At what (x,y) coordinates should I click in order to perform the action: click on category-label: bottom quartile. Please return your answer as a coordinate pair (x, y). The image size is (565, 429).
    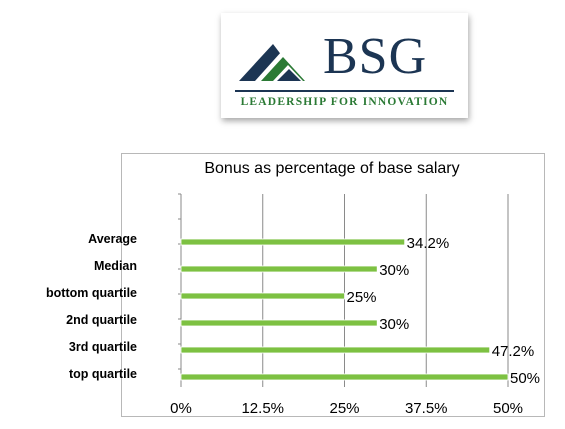
    Looking at the image, I should click on (91, 293).